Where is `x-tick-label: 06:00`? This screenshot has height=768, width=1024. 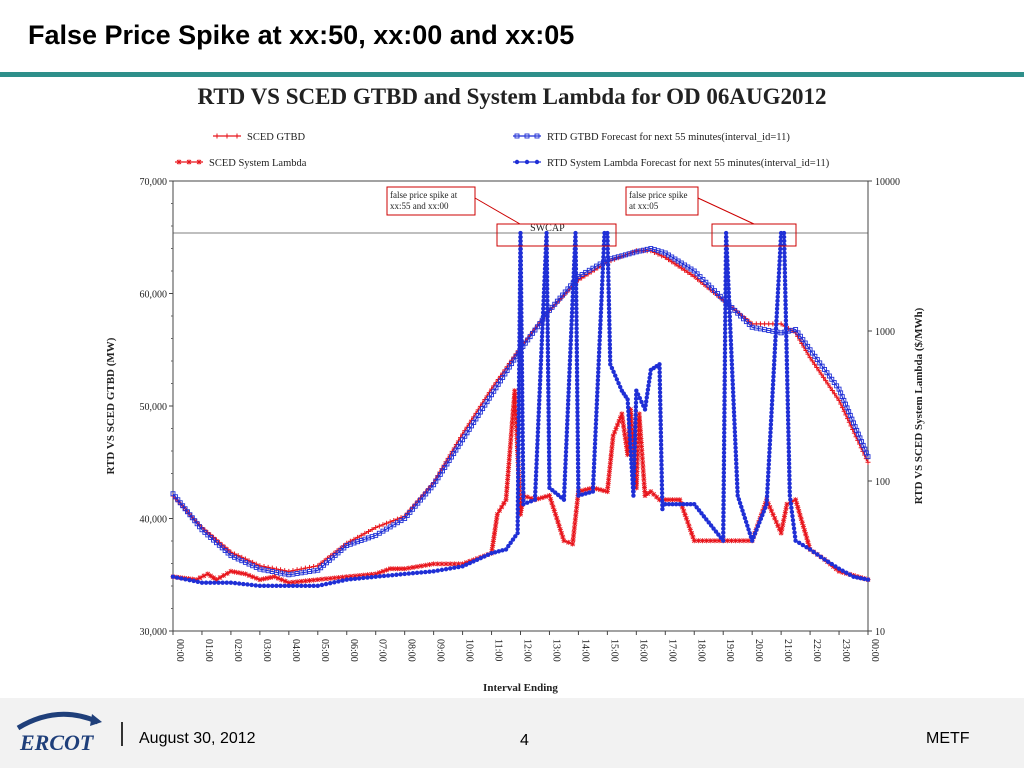
x-tick-label: 06:00 is located at coordinates (353, 650).